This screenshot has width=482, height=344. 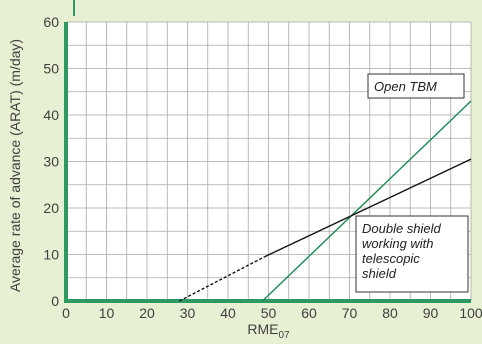 I want to click on x-tick-label: 0, so click(x=66, y=313).